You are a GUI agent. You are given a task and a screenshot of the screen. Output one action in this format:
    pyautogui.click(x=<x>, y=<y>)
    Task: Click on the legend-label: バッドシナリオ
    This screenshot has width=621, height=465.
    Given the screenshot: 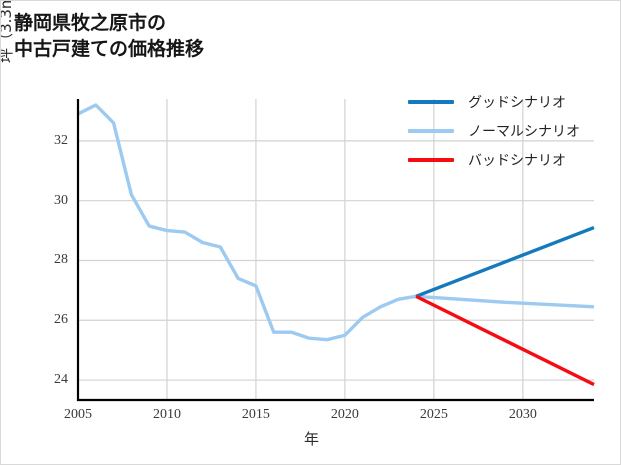 What is the action you would take?
    pyautogui.click(x=517, y=161)
    